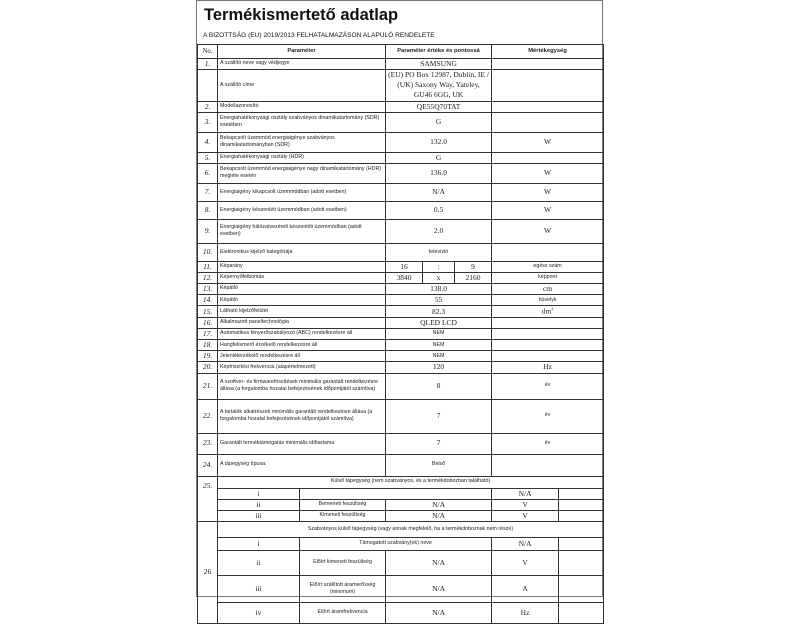 Image resolution: width=800 pixels, height=624 pixels. What do you see at coordinates (439, 231) in the screenshot?
I see `parameter-value: 2.0` at bounding box center [439, 231].